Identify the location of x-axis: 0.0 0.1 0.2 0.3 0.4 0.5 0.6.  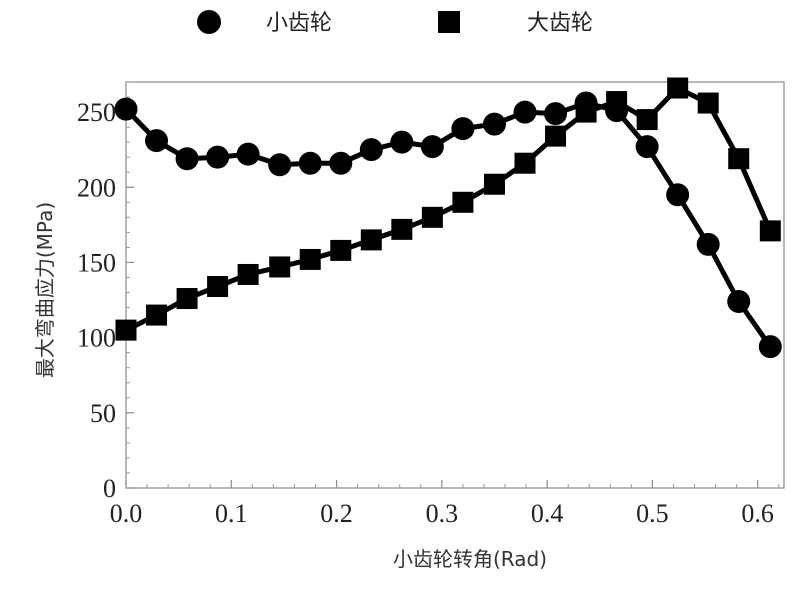
(445, 504).